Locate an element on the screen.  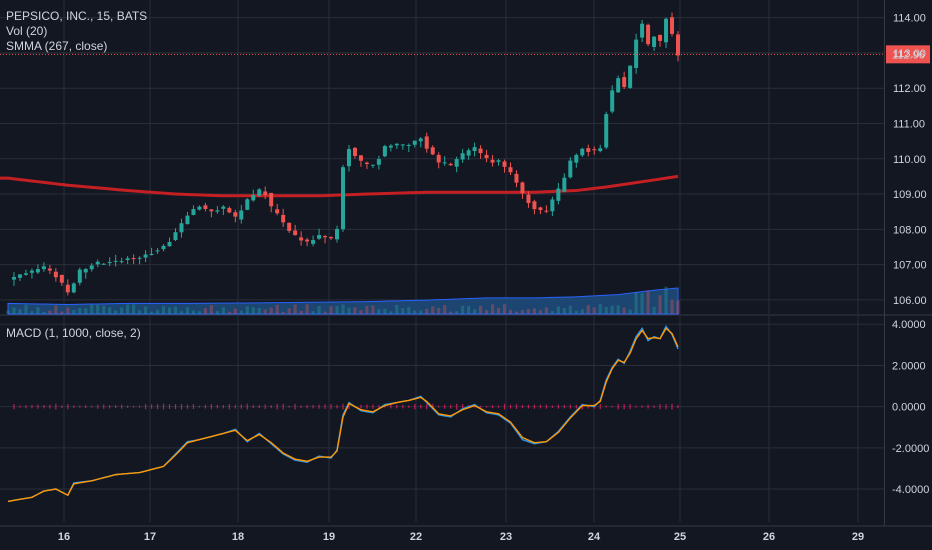
symbol-title: PEPSICO, INC., 15, BATS is located at coordinates (77, 16).